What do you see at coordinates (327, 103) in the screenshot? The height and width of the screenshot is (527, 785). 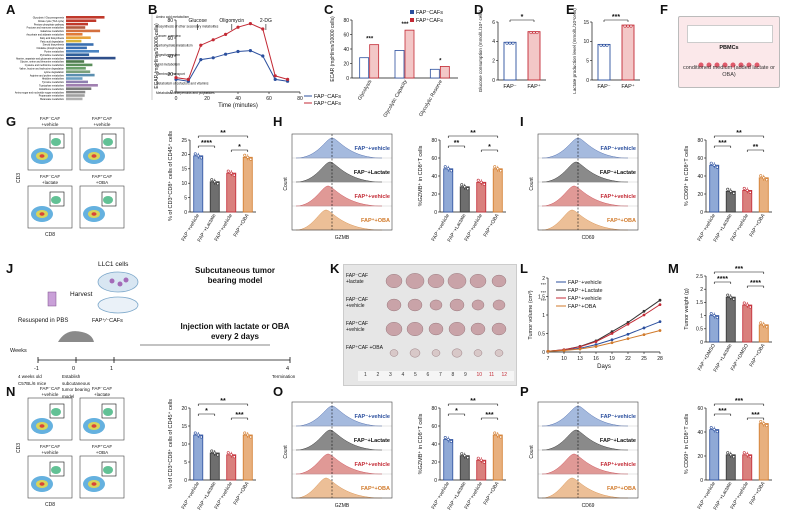 I see `b-legend-label: FAP⁺CAFs` at bounding box center [327, 103].